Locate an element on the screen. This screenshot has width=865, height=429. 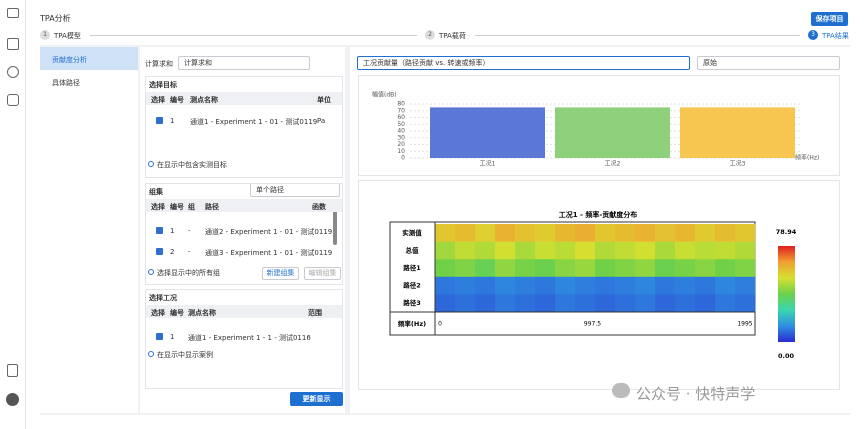
bar is located at coordinates (487, 132).